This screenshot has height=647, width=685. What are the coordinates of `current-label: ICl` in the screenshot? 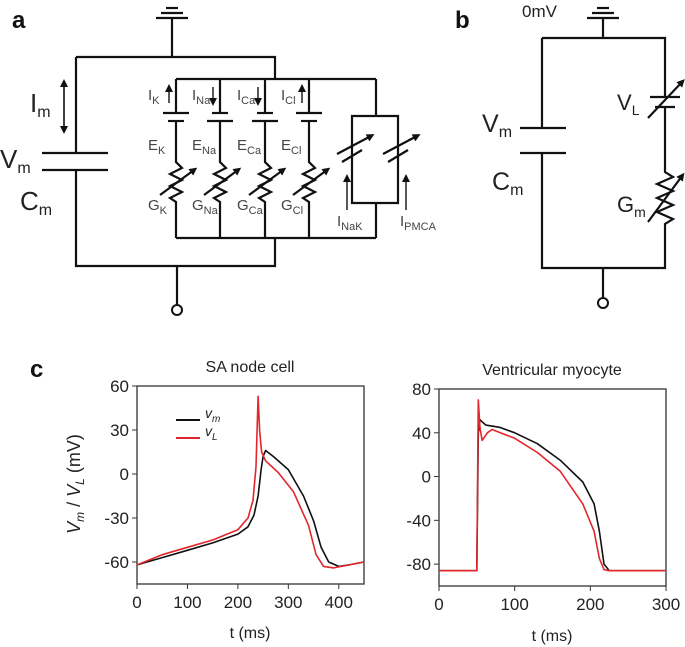 It's located at (288, 97).